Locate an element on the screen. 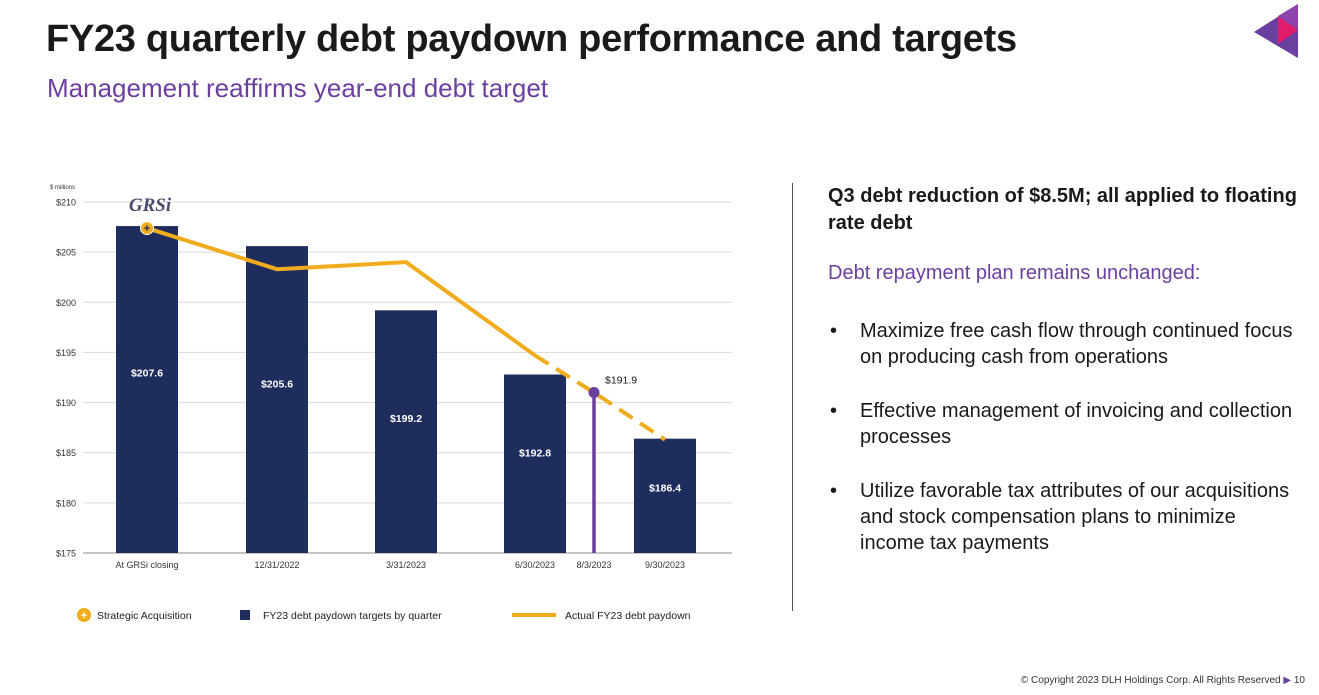 The height and width of the screenshot is (695, 1319). repayment-plan-subheading: Debt repayment plan remains unchanged: is located at coordinates (1014, 273).